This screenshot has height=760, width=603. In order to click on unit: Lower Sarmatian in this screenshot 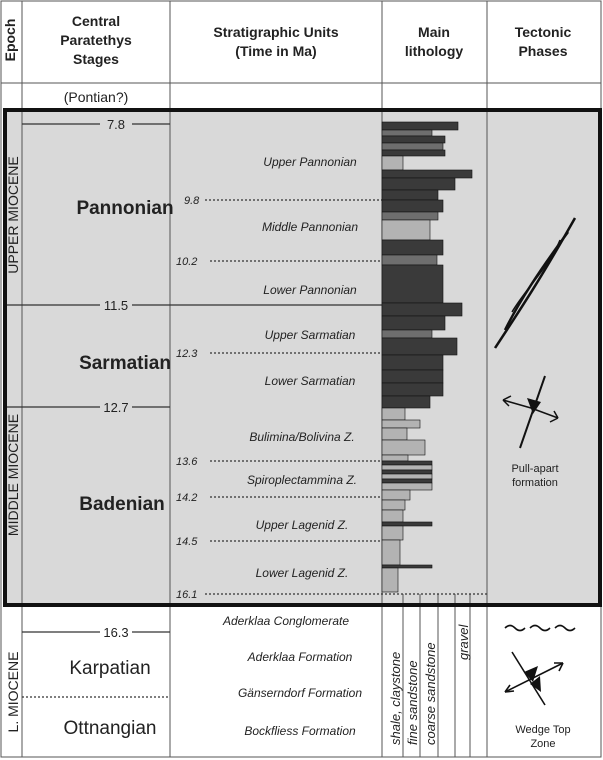, I will do `click(310, 381)`.